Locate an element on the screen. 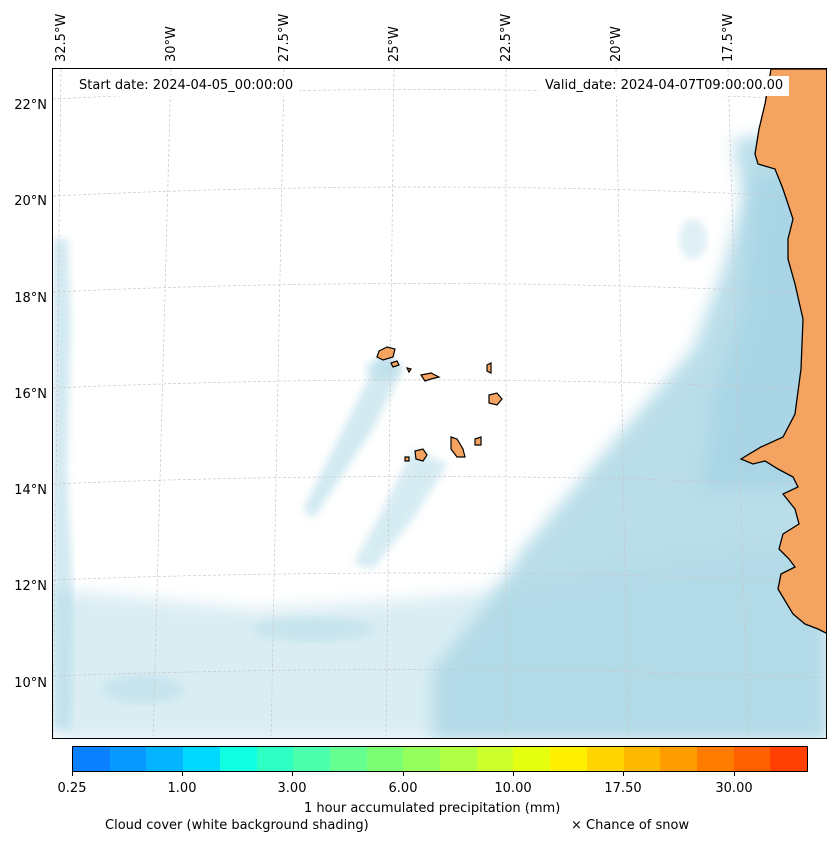 The width and height of the screenshot is (837, 844). colorbar-tick-label: 17.50 is located at coordinates (623, 788).